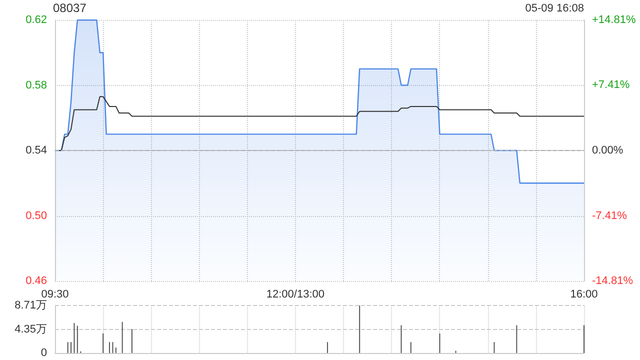 This screenshot has height=360, width=640. What do you see at coordinates (295, 294) in the screenshot?
I see `x-tick-label: 12:00/13:00` at bounding box center [295, 294].